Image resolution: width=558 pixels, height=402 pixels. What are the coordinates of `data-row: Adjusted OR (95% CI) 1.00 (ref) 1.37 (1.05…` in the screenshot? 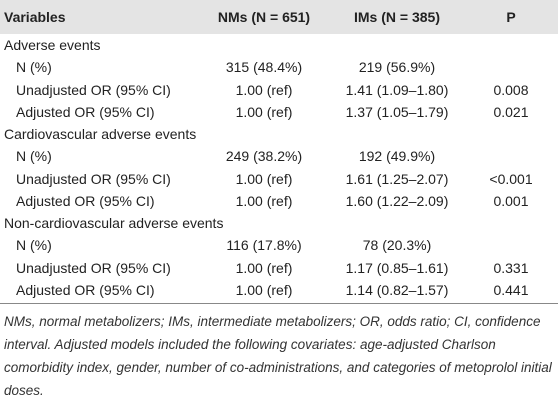 It's located at (279, 112).